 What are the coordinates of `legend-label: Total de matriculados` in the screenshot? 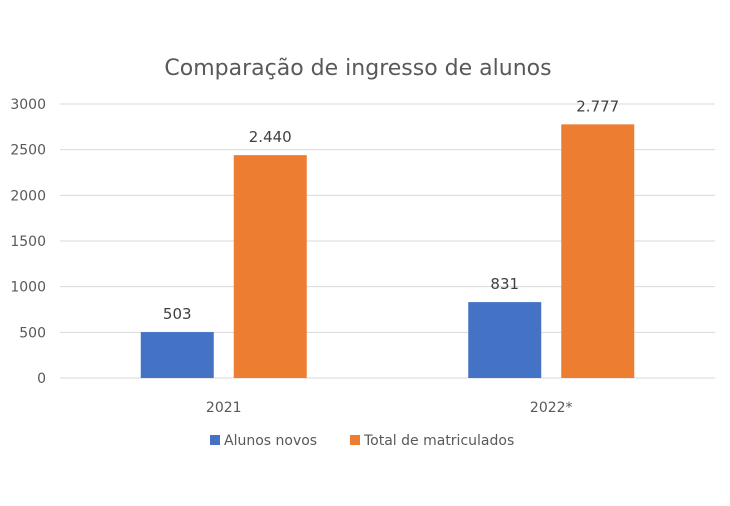 It's located at (438, 441).